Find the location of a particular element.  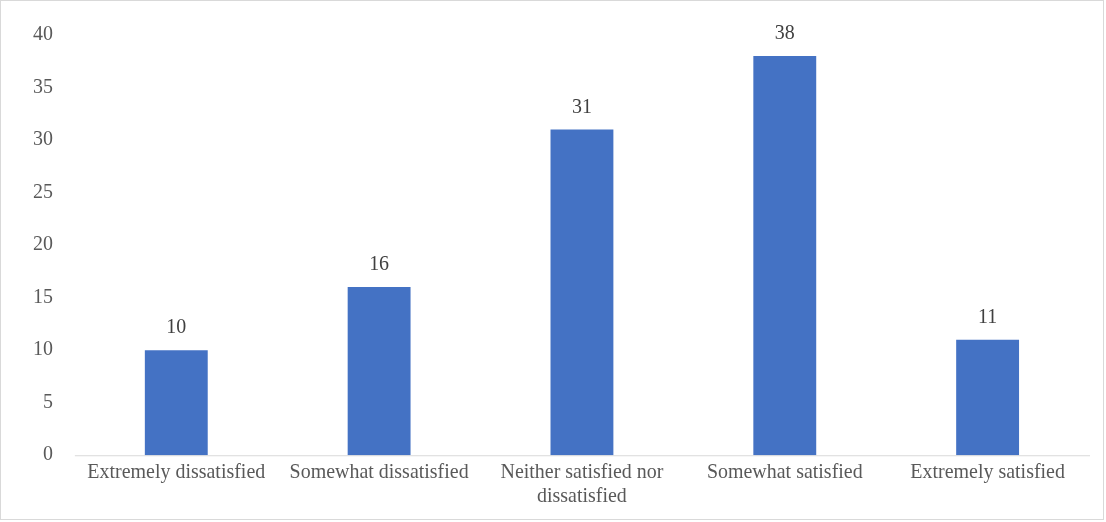

x-tick-label: Neither satisfied nor dissatisfied is located at coordinates (582, 483).